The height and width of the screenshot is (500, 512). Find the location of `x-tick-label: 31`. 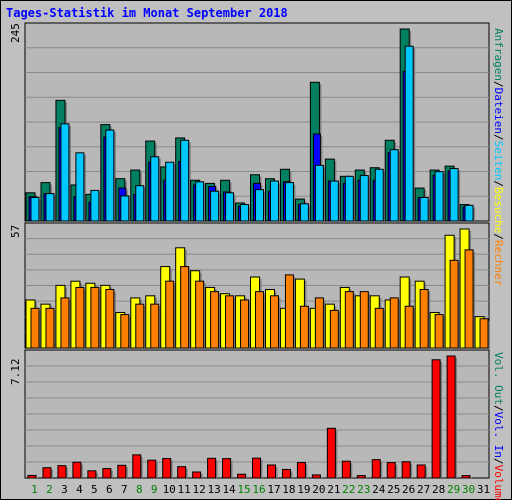

x-tick-label: 31 is located at coordinates (483, 489).